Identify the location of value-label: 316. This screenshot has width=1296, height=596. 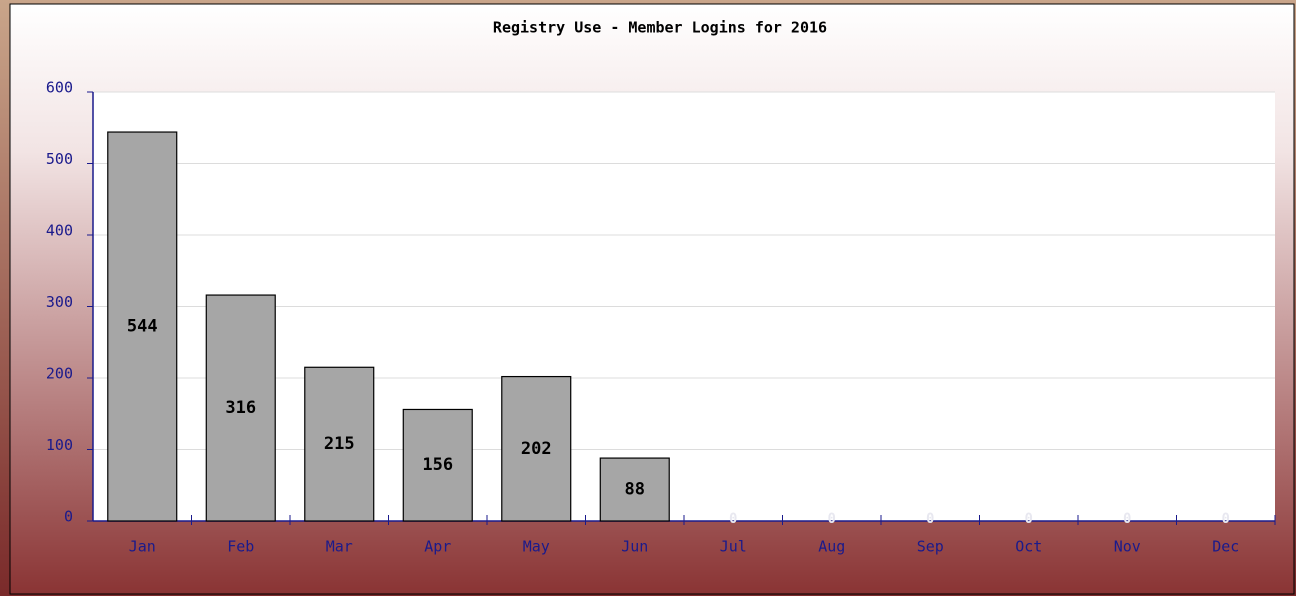
(240, 408).